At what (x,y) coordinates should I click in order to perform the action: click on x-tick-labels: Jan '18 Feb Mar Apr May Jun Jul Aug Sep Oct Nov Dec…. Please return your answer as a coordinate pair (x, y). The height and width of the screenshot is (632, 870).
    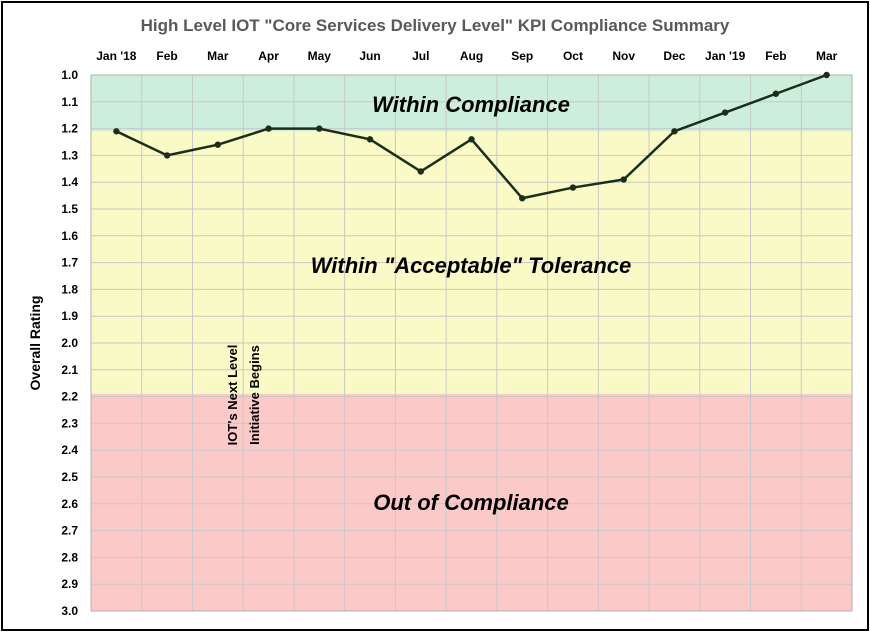
    Looking at the image, I should click on (466, 56).